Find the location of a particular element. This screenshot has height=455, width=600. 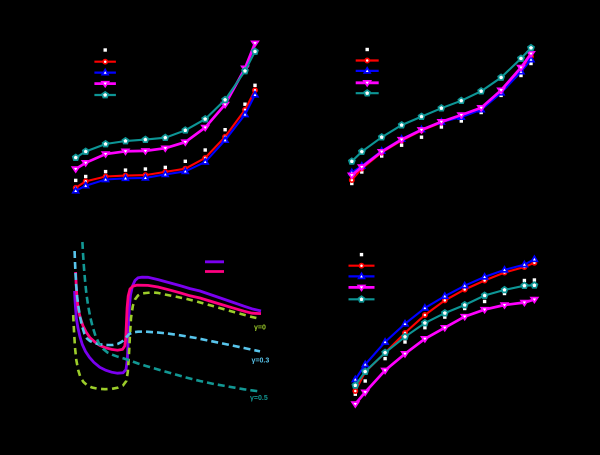

svg-text: γ=0.5 is located at coordinates (259, 398).